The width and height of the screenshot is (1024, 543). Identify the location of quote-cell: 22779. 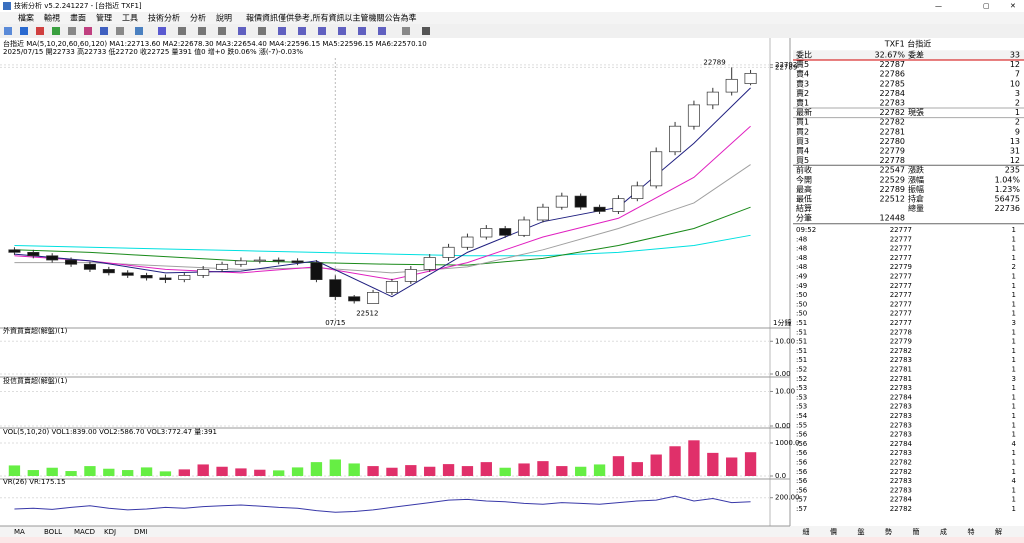
(892, 151).